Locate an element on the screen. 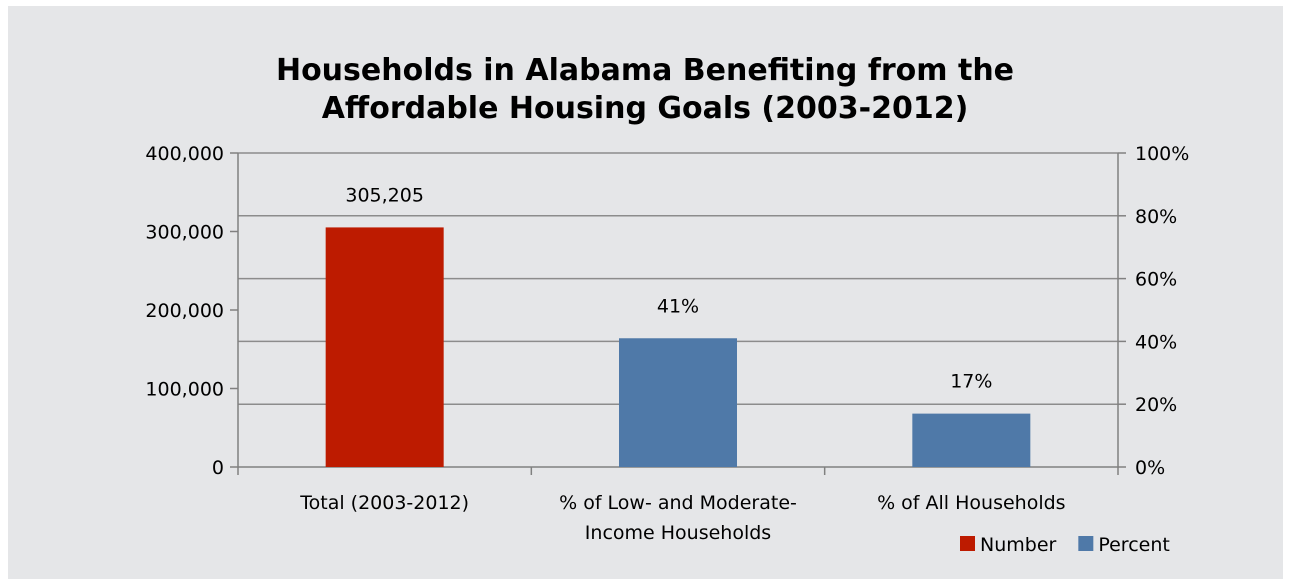  right-axis-tick-label: 100% is located at coordinates (1162, 154).